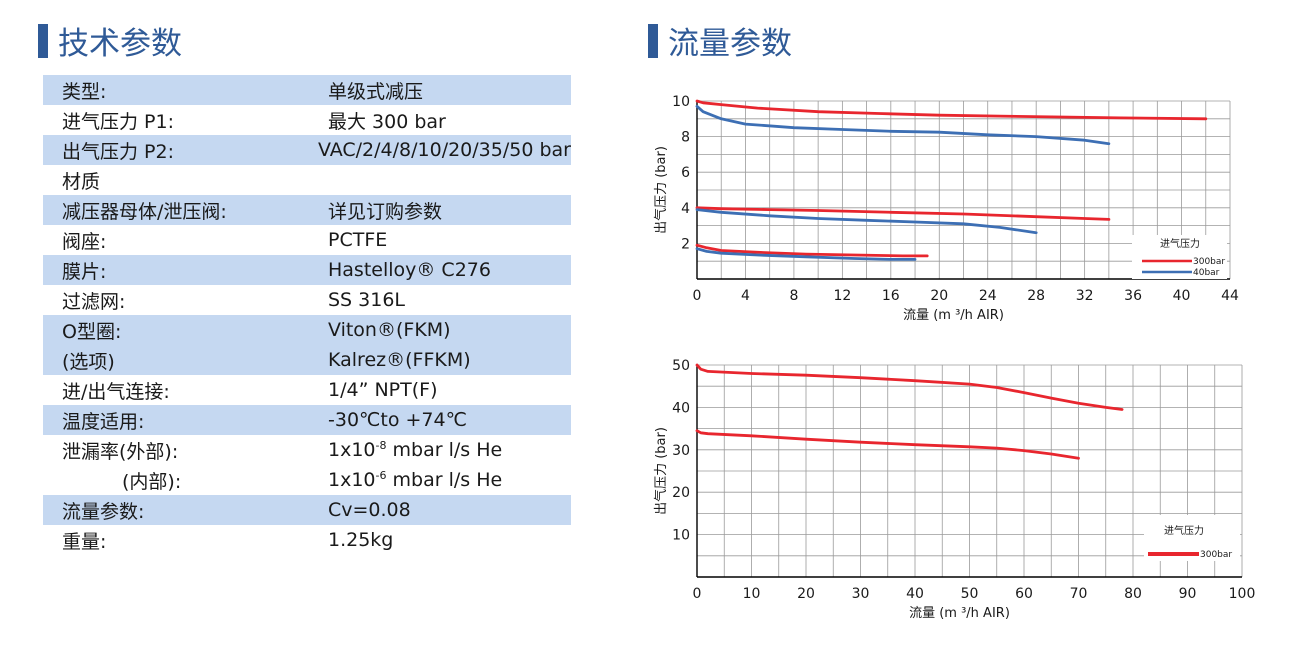  What do you see at coordinates (307, 420) in the screenshot?
I see `spec-row: 温度适用: -30℃to +74℃` at bounding box center [307, 420].